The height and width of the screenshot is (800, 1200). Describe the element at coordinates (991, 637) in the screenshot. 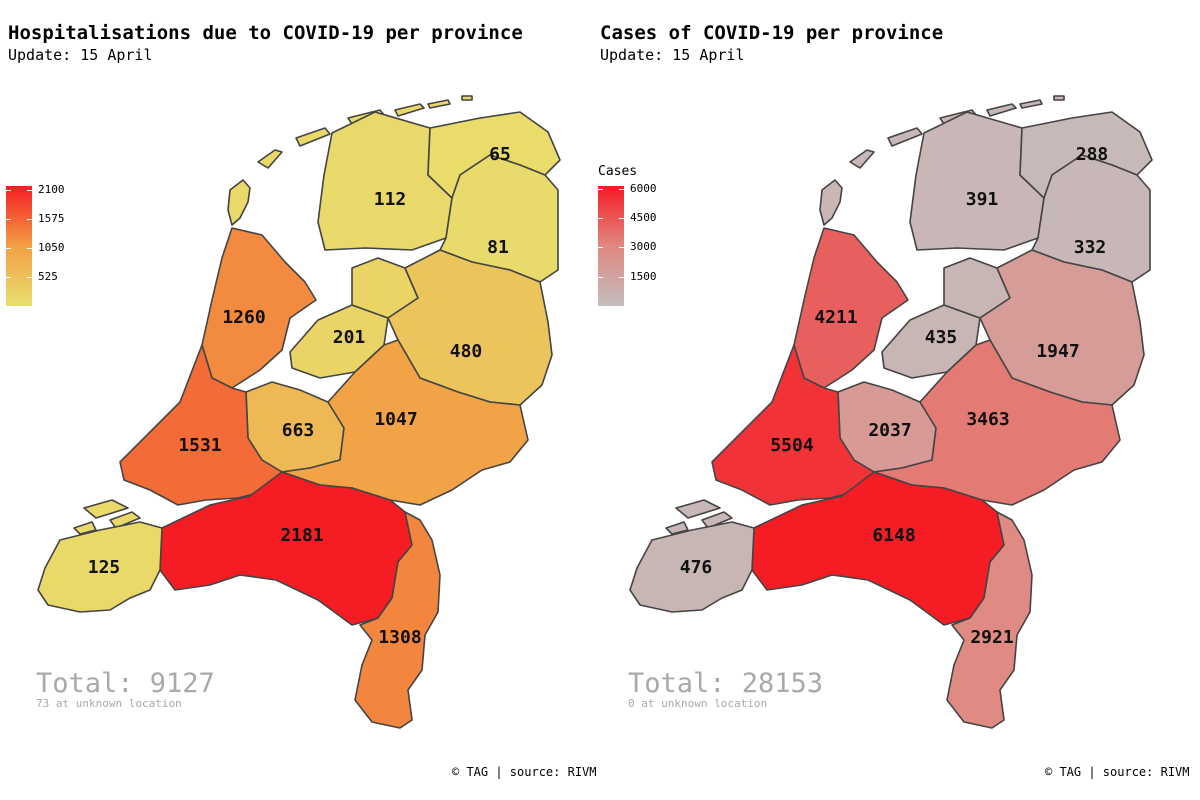

I see `province-value-label: 2921` at that location.